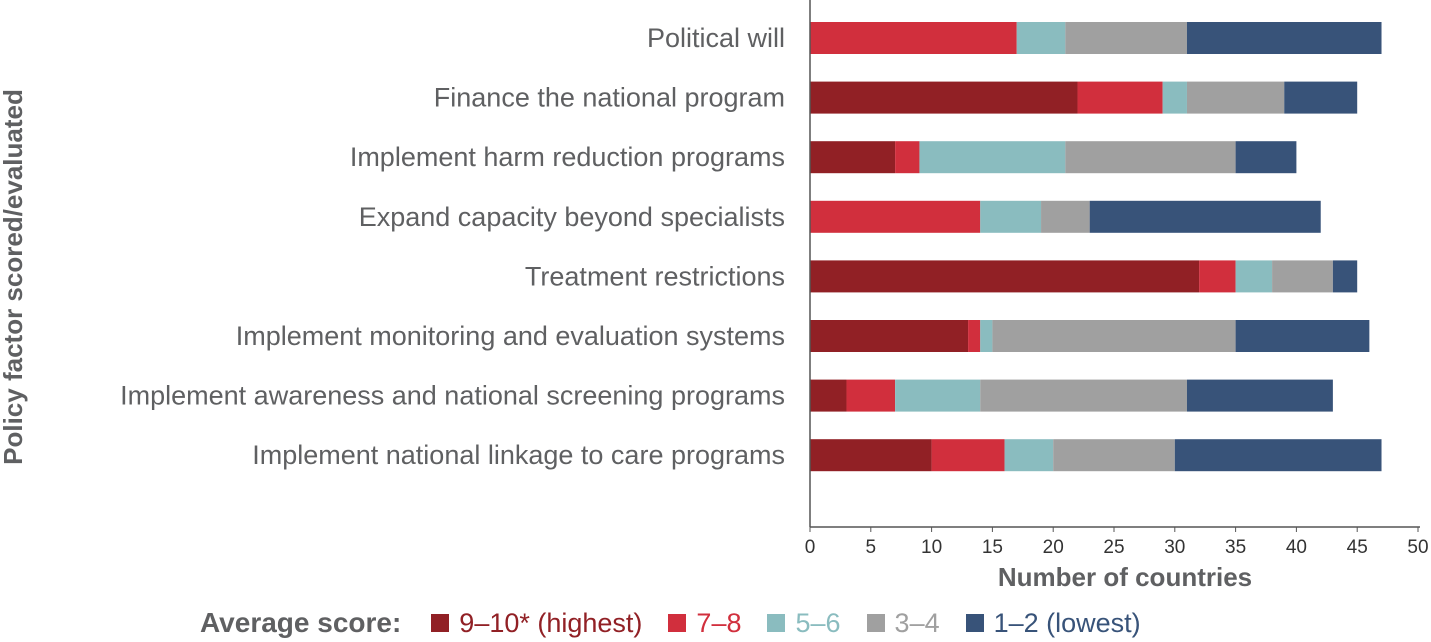  What do you see at coordinates (655, 276) in the screenshot?
I see `category-label: Treatment restrictions` at bounding box center [655, 276].